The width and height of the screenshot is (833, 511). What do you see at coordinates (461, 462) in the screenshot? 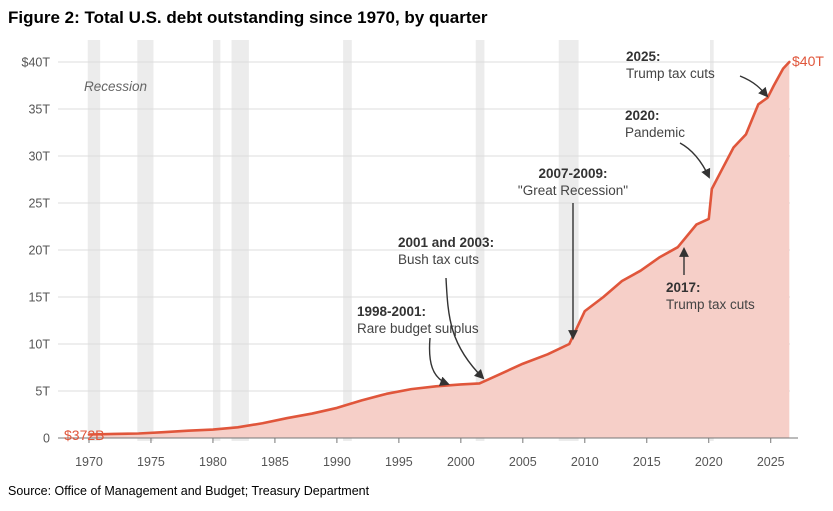
I see `x-tick-label: 2000` at bounding box center [461, 462].